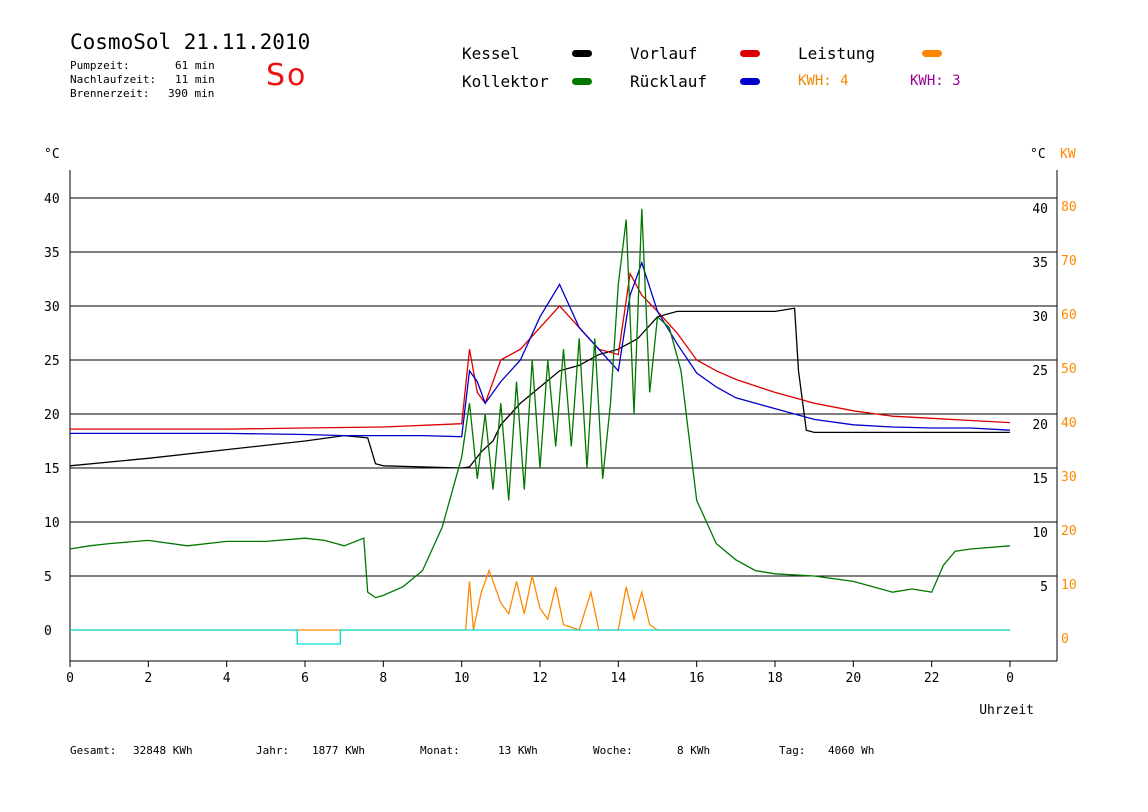 This screenshot has width=1148, height=812. Describe the element at coordinates (52, 415) in the screenshot. I see `y-tick-label-left: 20` at that location.